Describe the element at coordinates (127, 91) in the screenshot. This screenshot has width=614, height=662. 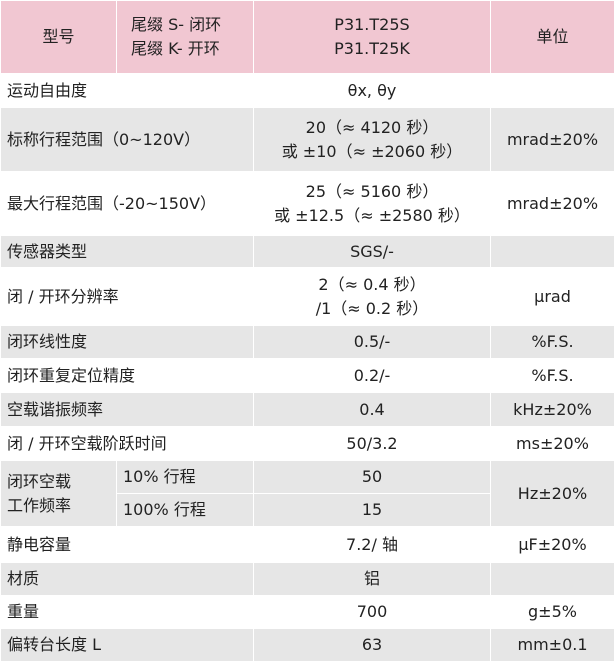
I see `row-label: 运动自由度` at that location.